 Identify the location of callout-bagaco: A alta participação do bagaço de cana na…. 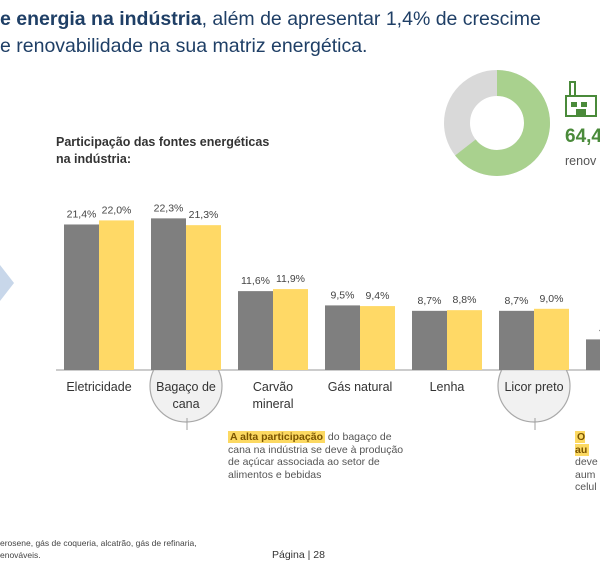
(333, 456).